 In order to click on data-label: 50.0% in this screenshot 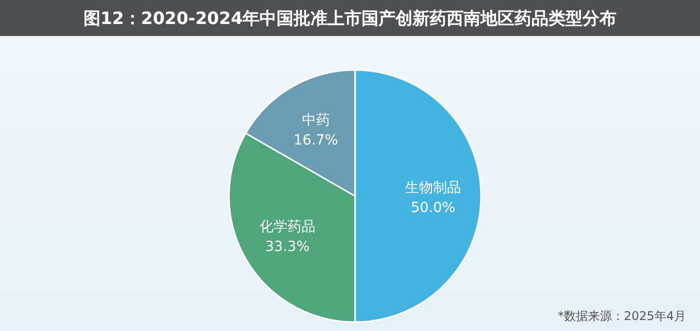, I will do `click(433, 208)`.